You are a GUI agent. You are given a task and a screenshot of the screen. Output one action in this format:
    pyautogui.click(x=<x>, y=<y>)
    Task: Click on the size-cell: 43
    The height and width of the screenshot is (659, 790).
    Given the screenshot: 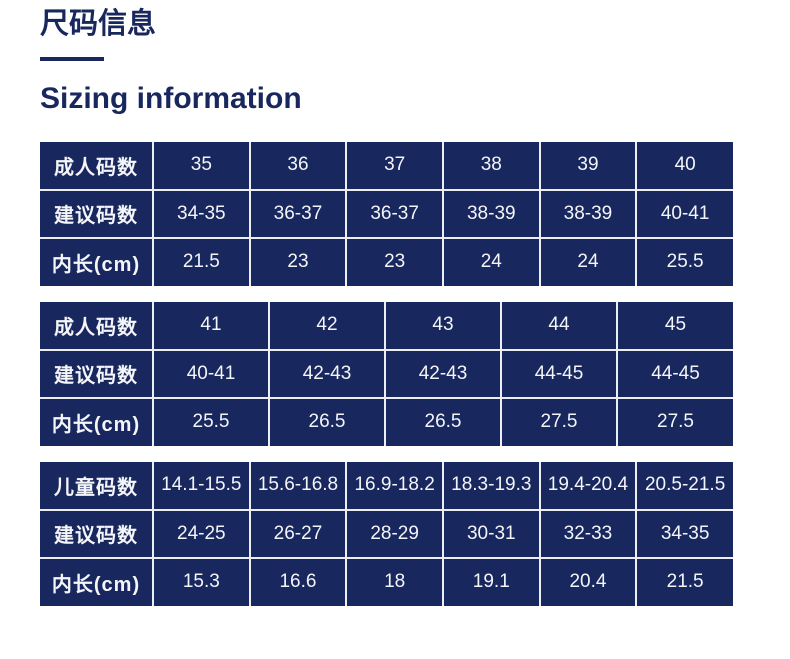 What is the action you would take?
    pyautogui.click(x=443, y=325)
    